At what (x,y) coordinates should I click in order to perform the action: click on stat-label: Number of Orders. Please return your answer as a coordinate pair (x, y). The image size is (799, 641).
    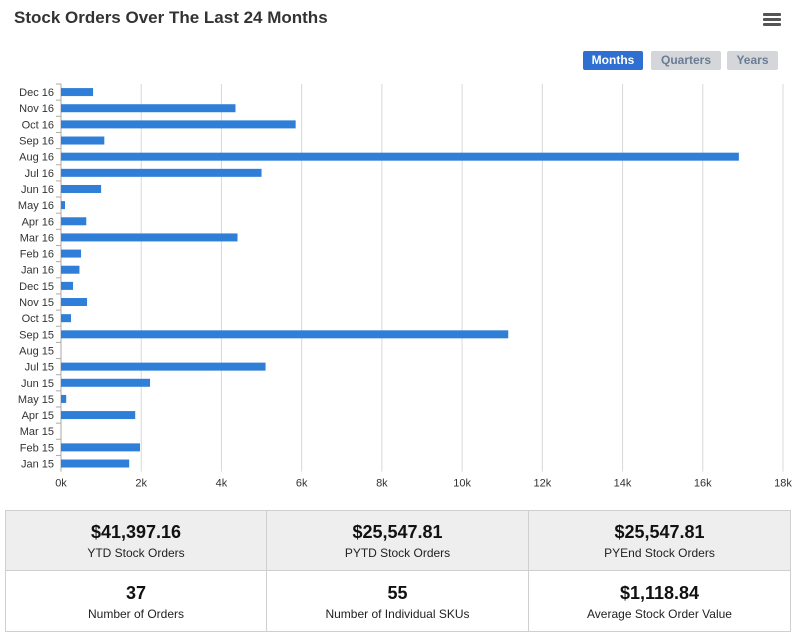
    Looking at the image, I should click on (136, 613).